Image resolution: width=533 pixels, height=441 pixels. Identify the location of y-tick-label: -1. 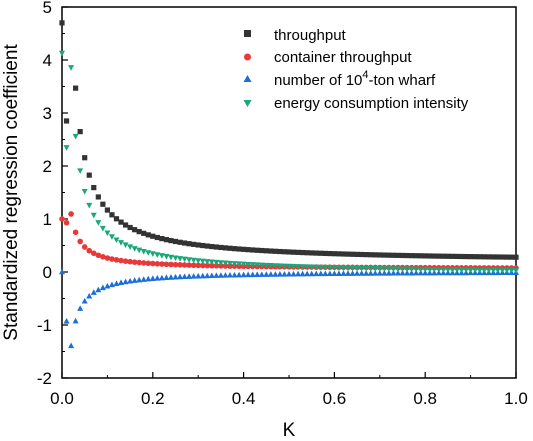
(44, 325).